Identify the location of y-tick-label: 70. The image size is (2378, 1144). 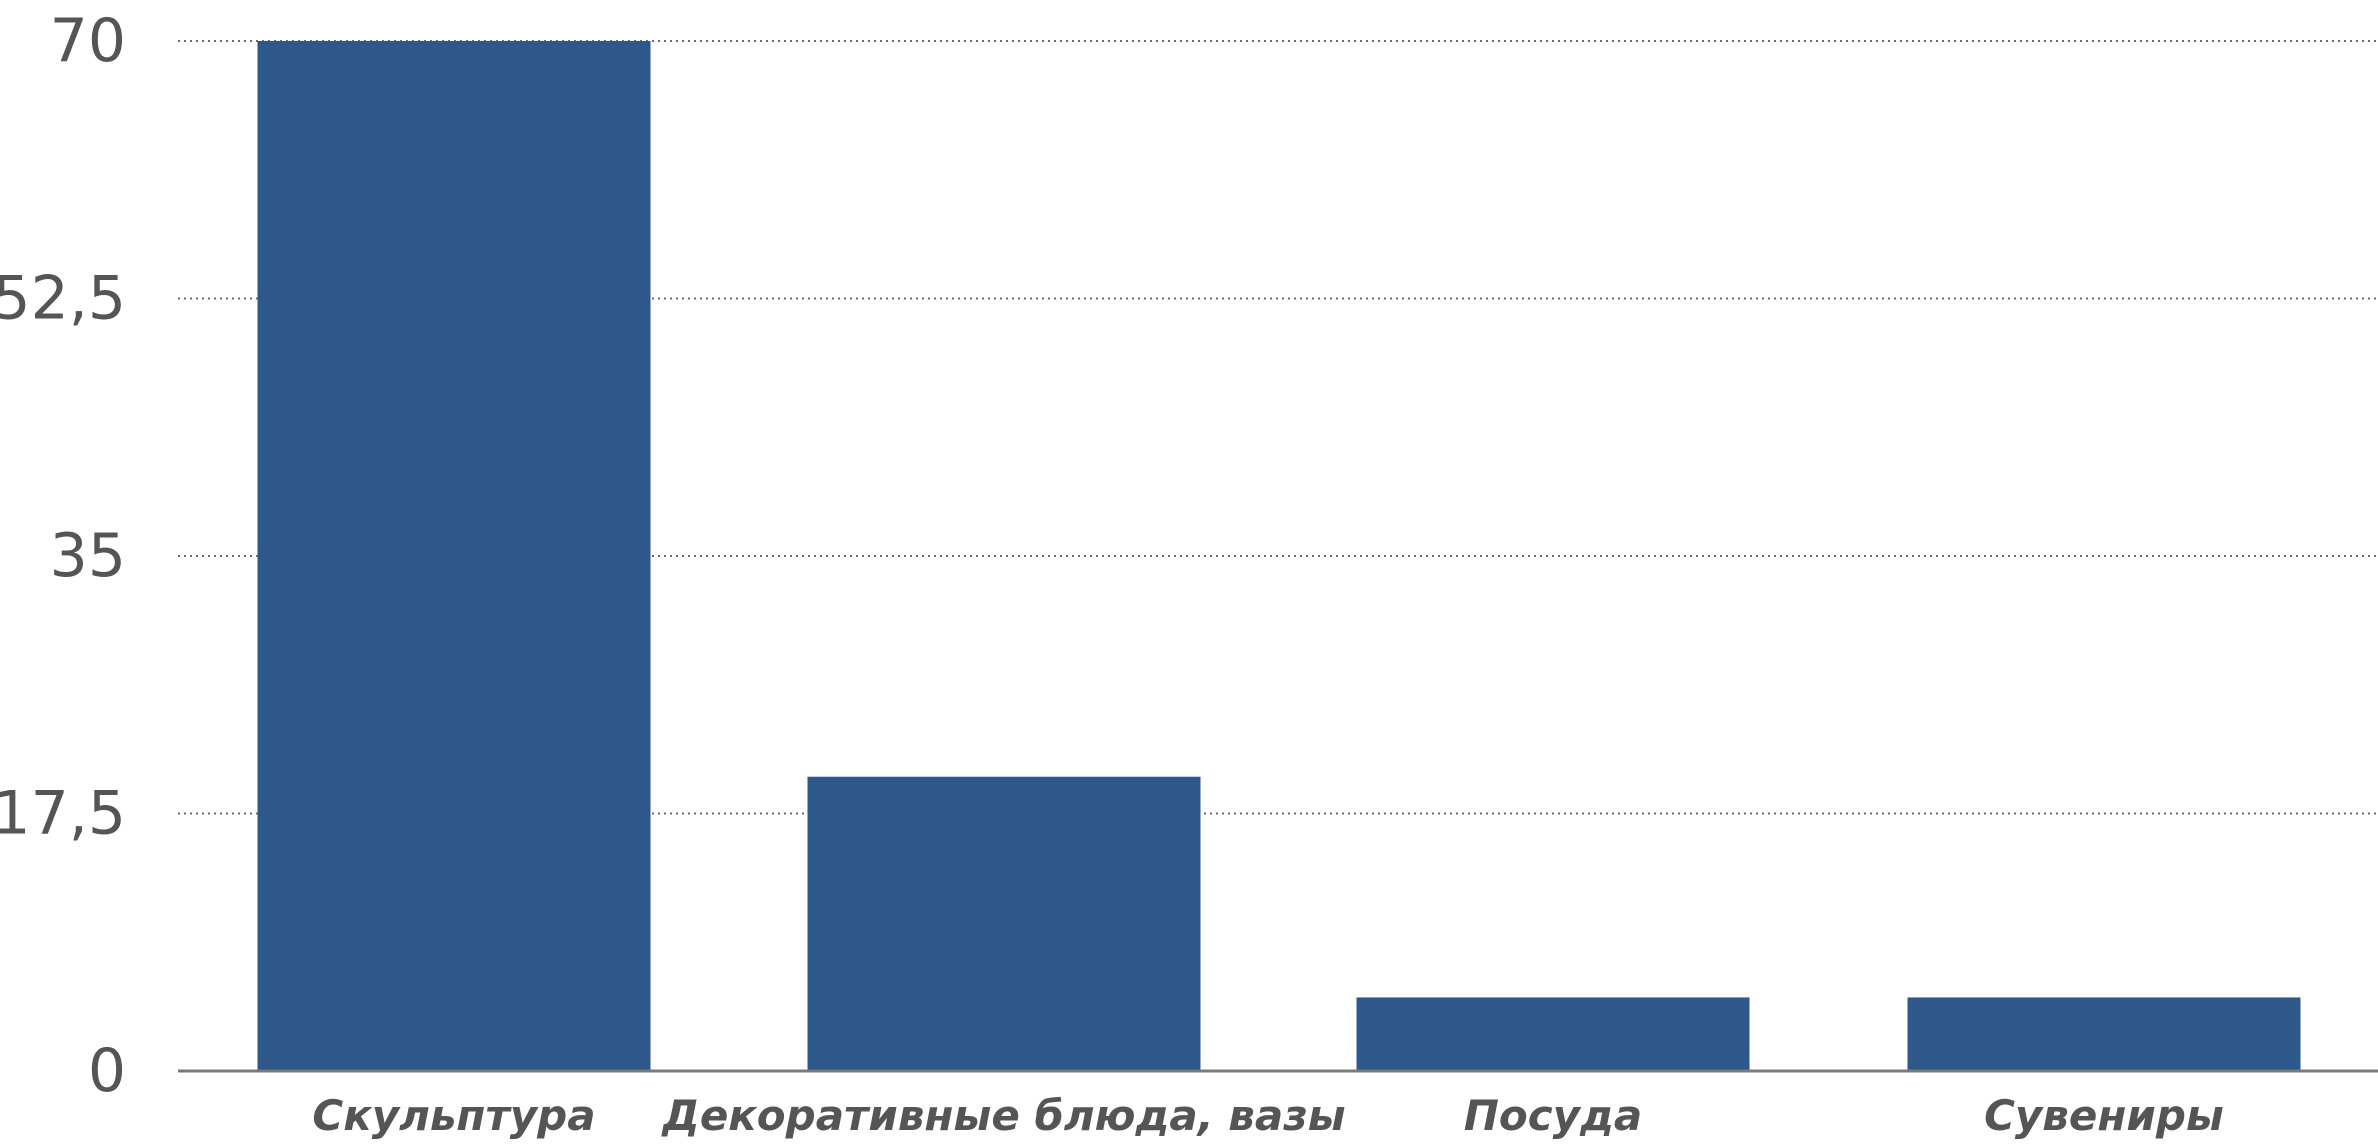
(88, 41).